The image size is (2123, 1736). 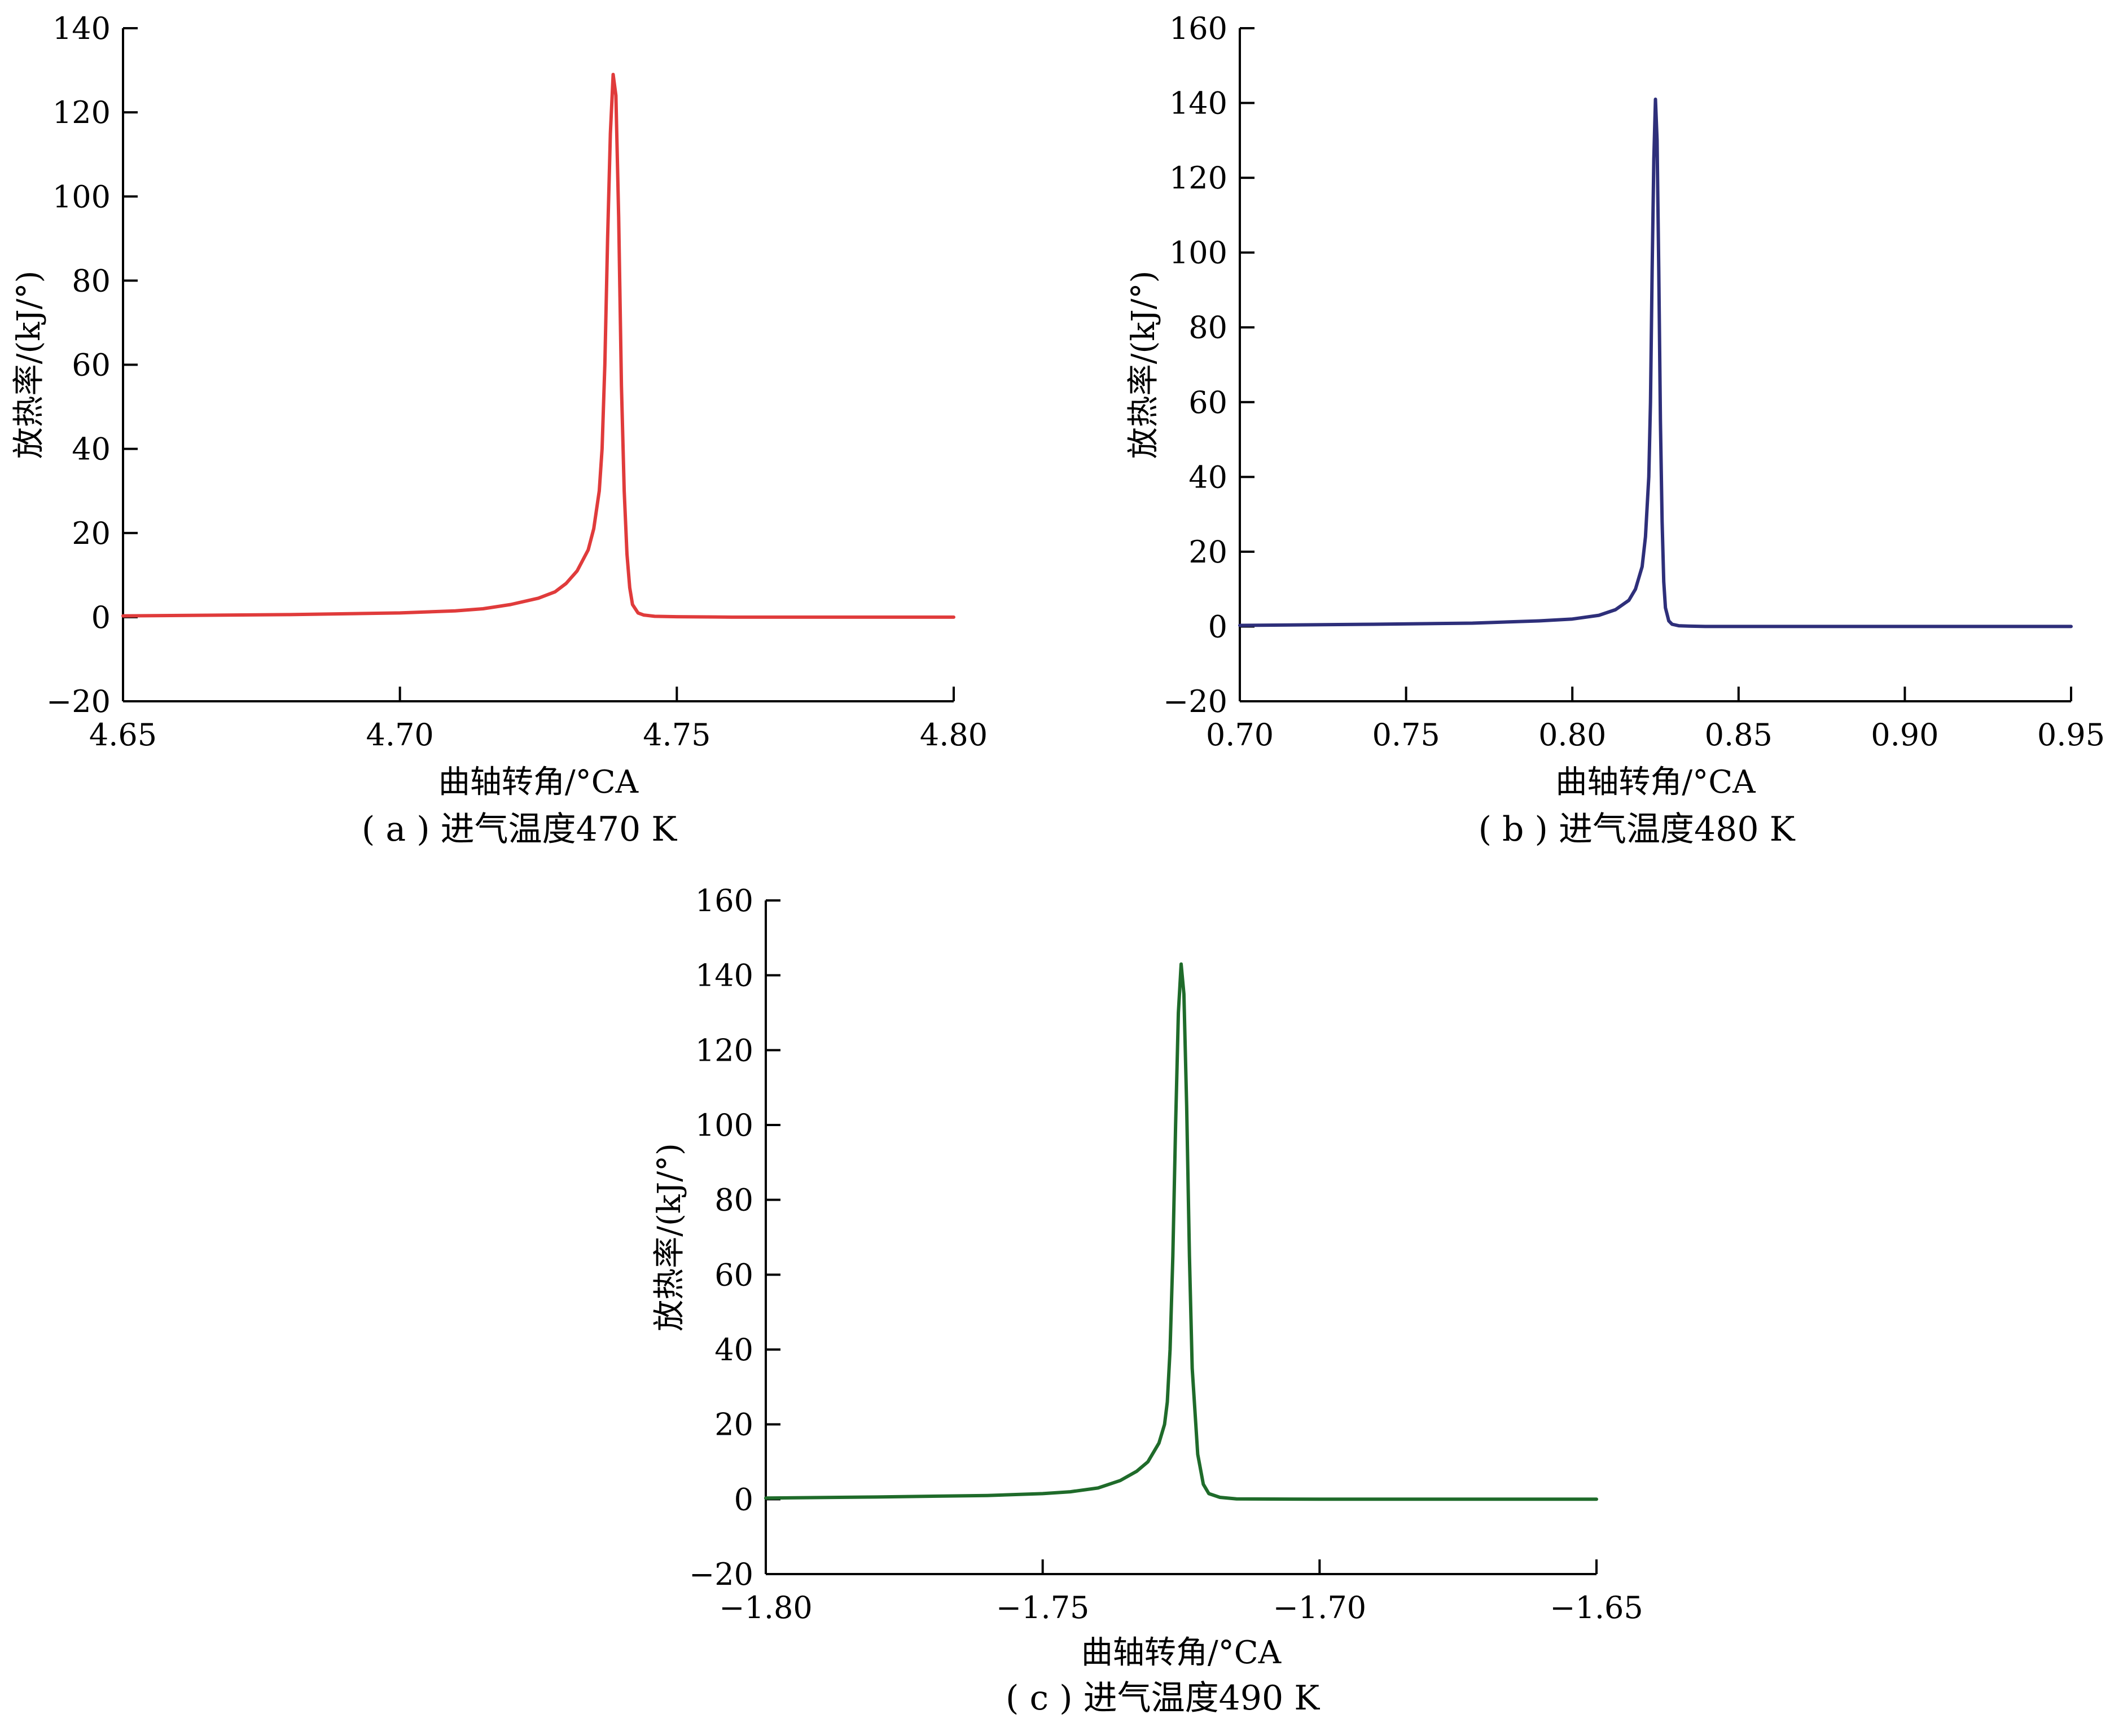 What do you see at coordinates (1240, 735) in the screenshot?
I see `x-tick-label: 0.70` at bounding box center [1240, 735].